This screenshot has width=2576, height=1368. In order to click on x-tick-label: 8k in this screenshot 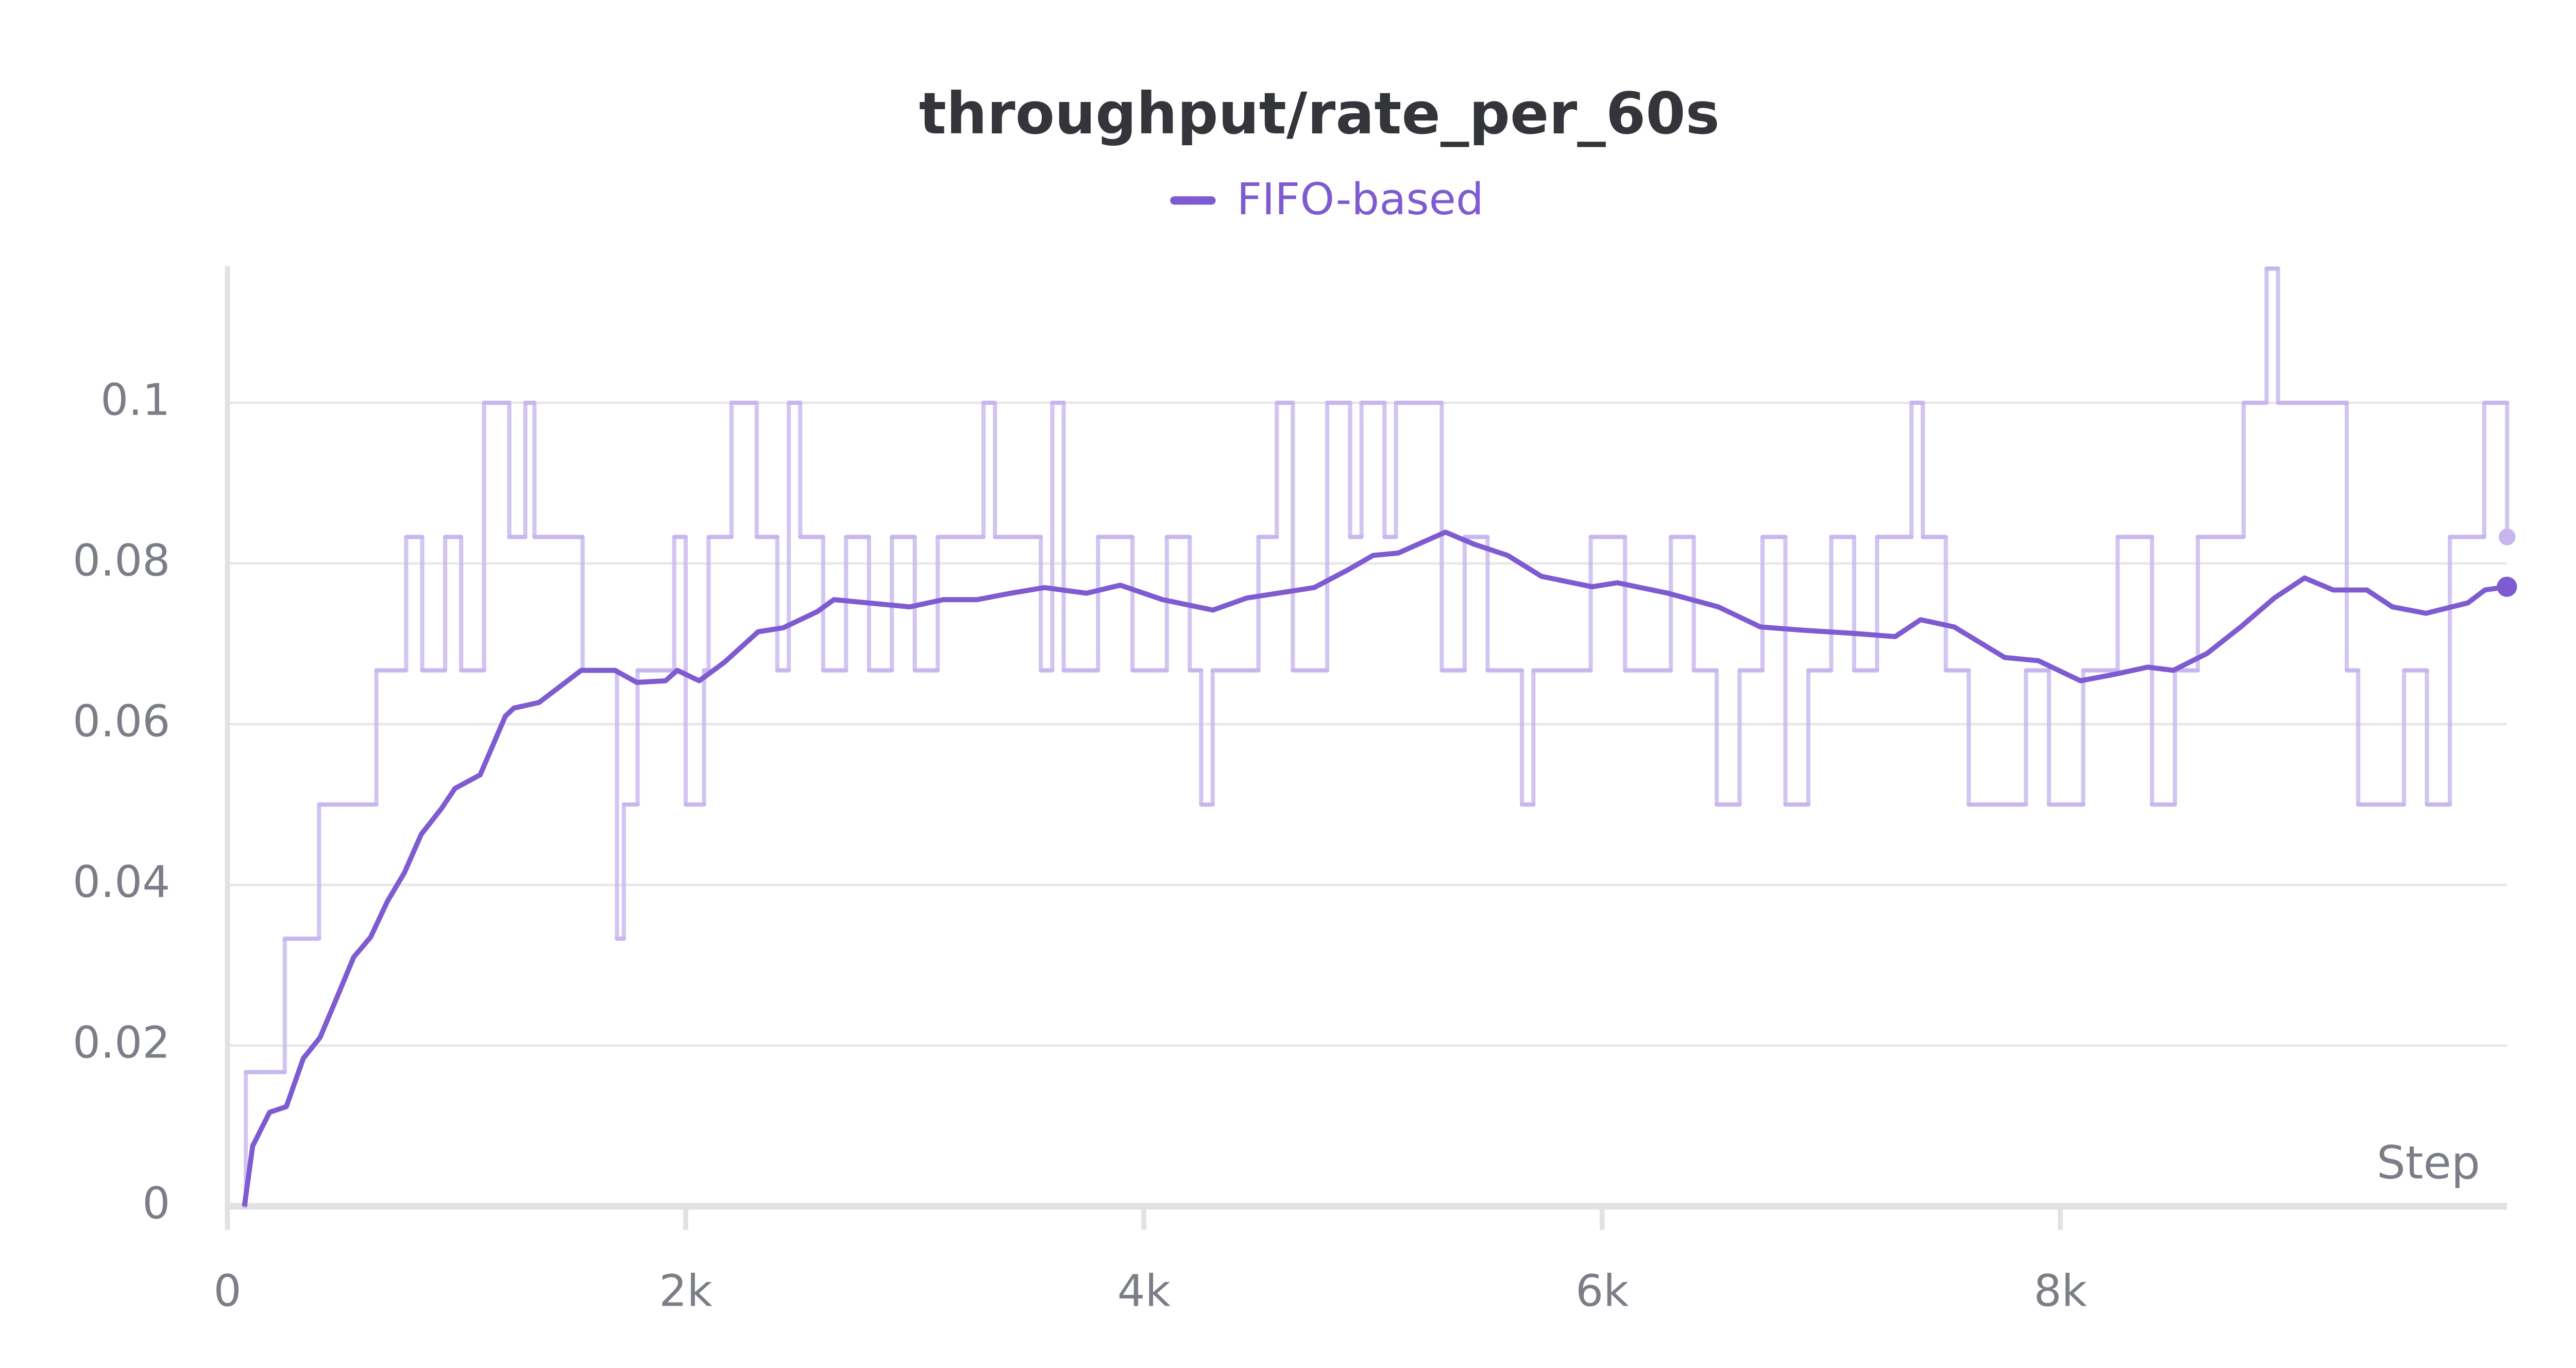, I will do `click(2060, 1291)`.